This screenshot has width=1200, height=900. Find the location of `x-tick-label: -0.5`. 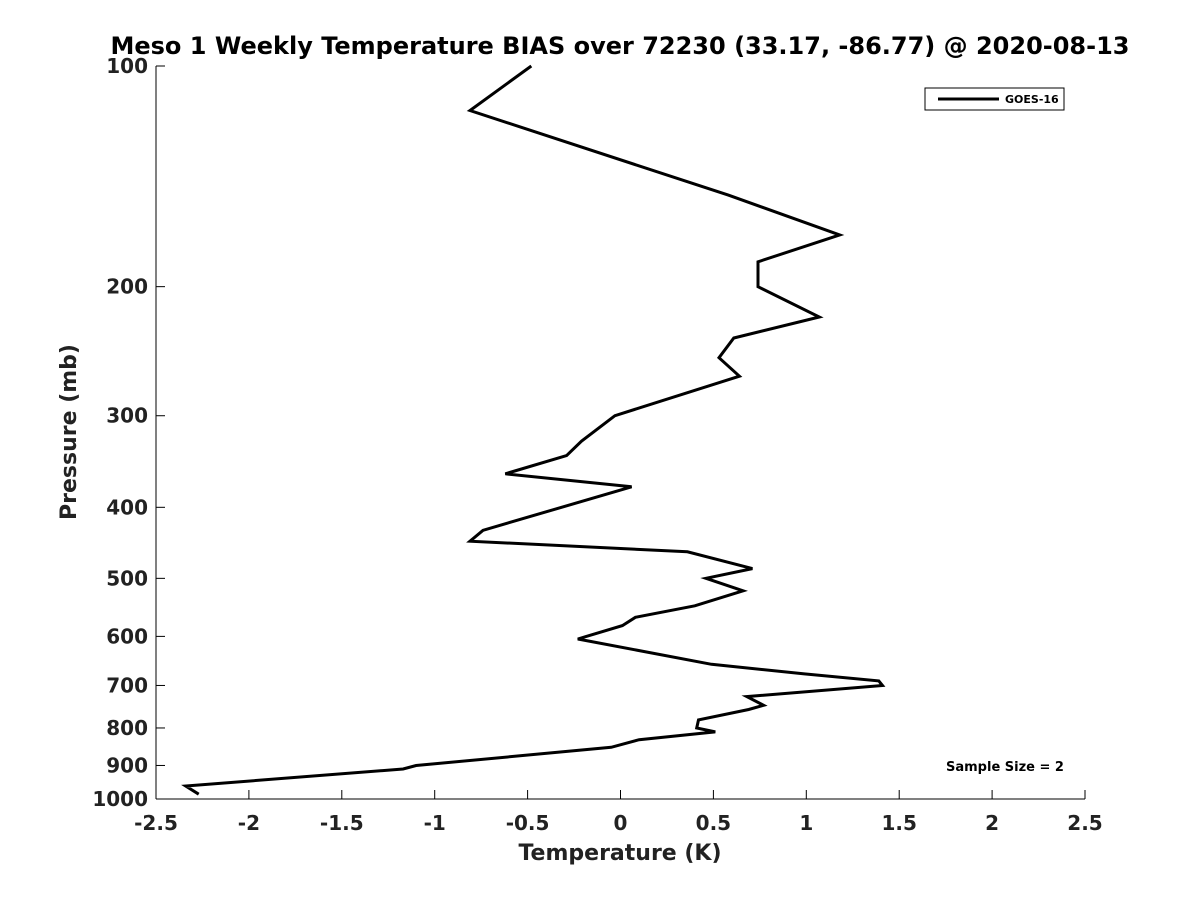

x-tick-label: -0.5 is located at coordinates (528, 823).